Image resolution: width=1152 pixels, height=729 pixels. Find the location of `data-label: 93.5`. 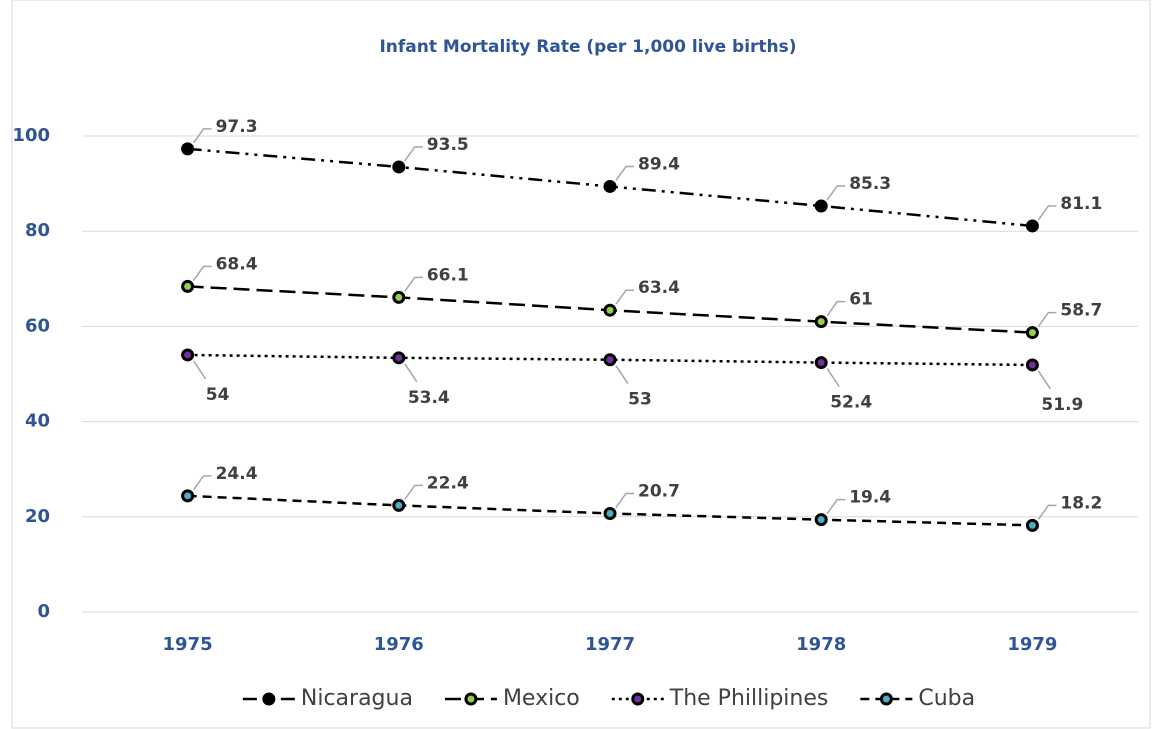

data-label: 93.5 is located at coordinates (448, 145).